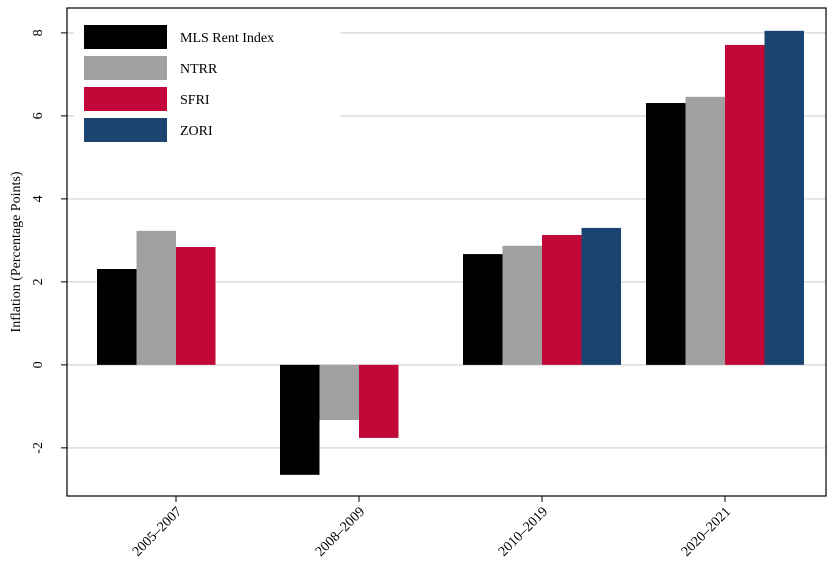  Describe the element at coordinates (38, 281) in the screenshot. I see `y-tick-label: 2` at that location.